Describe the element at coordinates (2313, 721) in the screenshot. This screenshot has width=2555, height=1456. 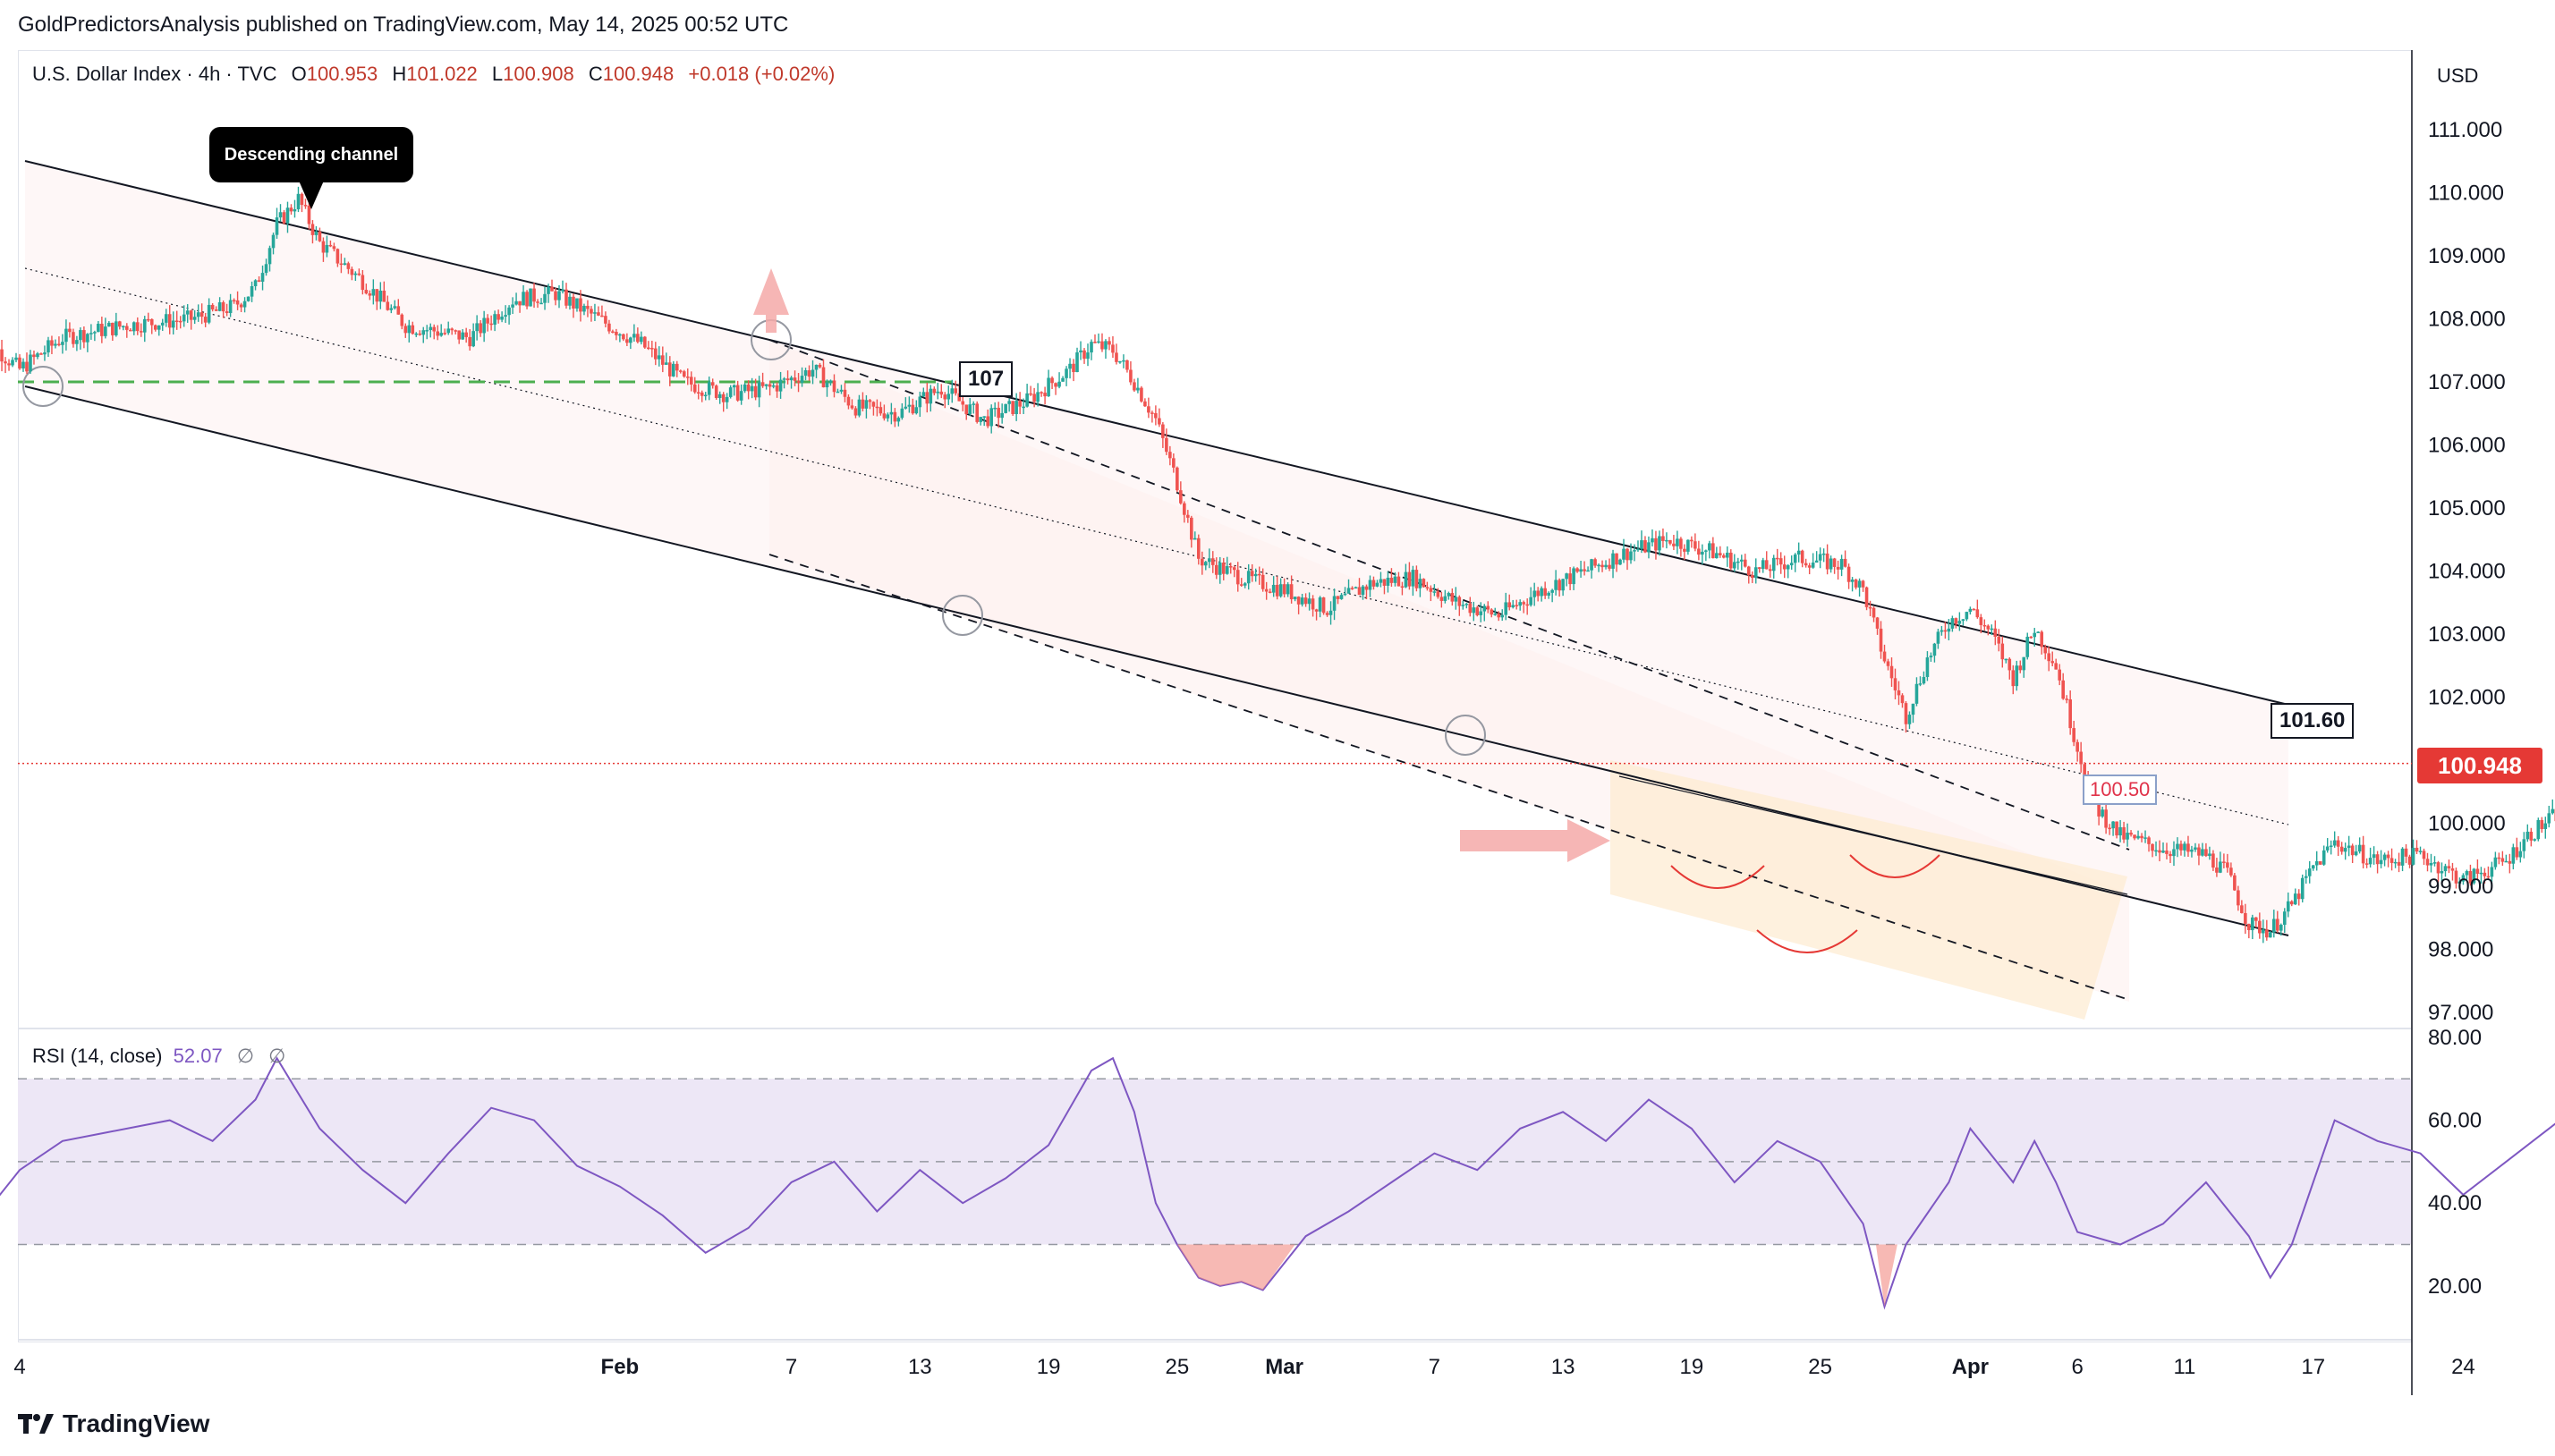
I see `level-10160-label: 101.60` at that location.